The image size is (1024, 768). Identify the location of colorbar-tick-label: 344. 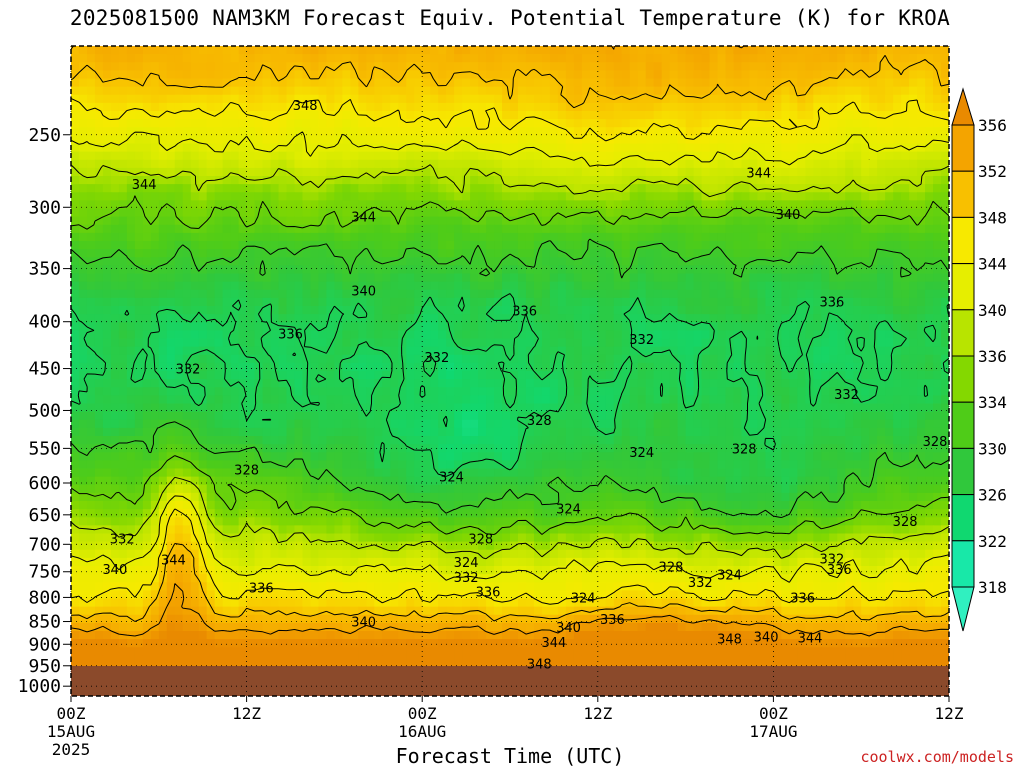
(992, 264).